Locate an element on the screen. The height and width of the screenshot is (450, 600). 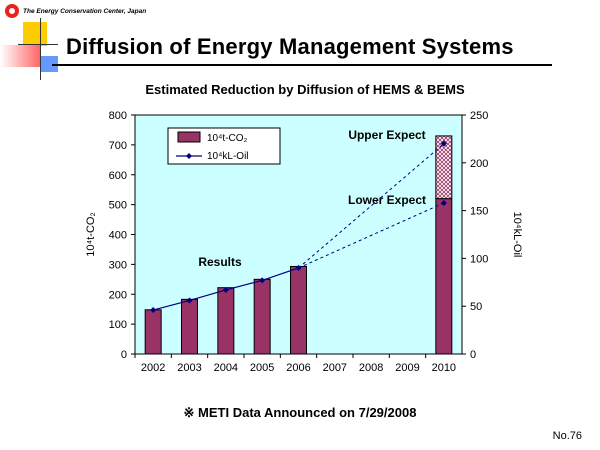
title-decoration is located at coordinates (30, 40).